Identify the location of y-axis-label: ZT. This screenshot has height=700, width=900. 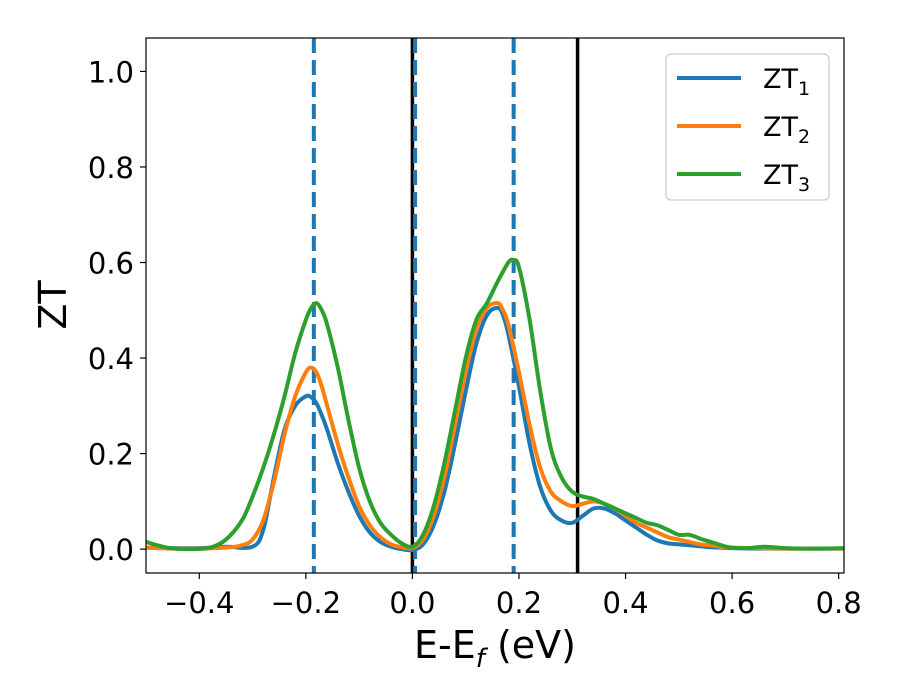
(53, 305).